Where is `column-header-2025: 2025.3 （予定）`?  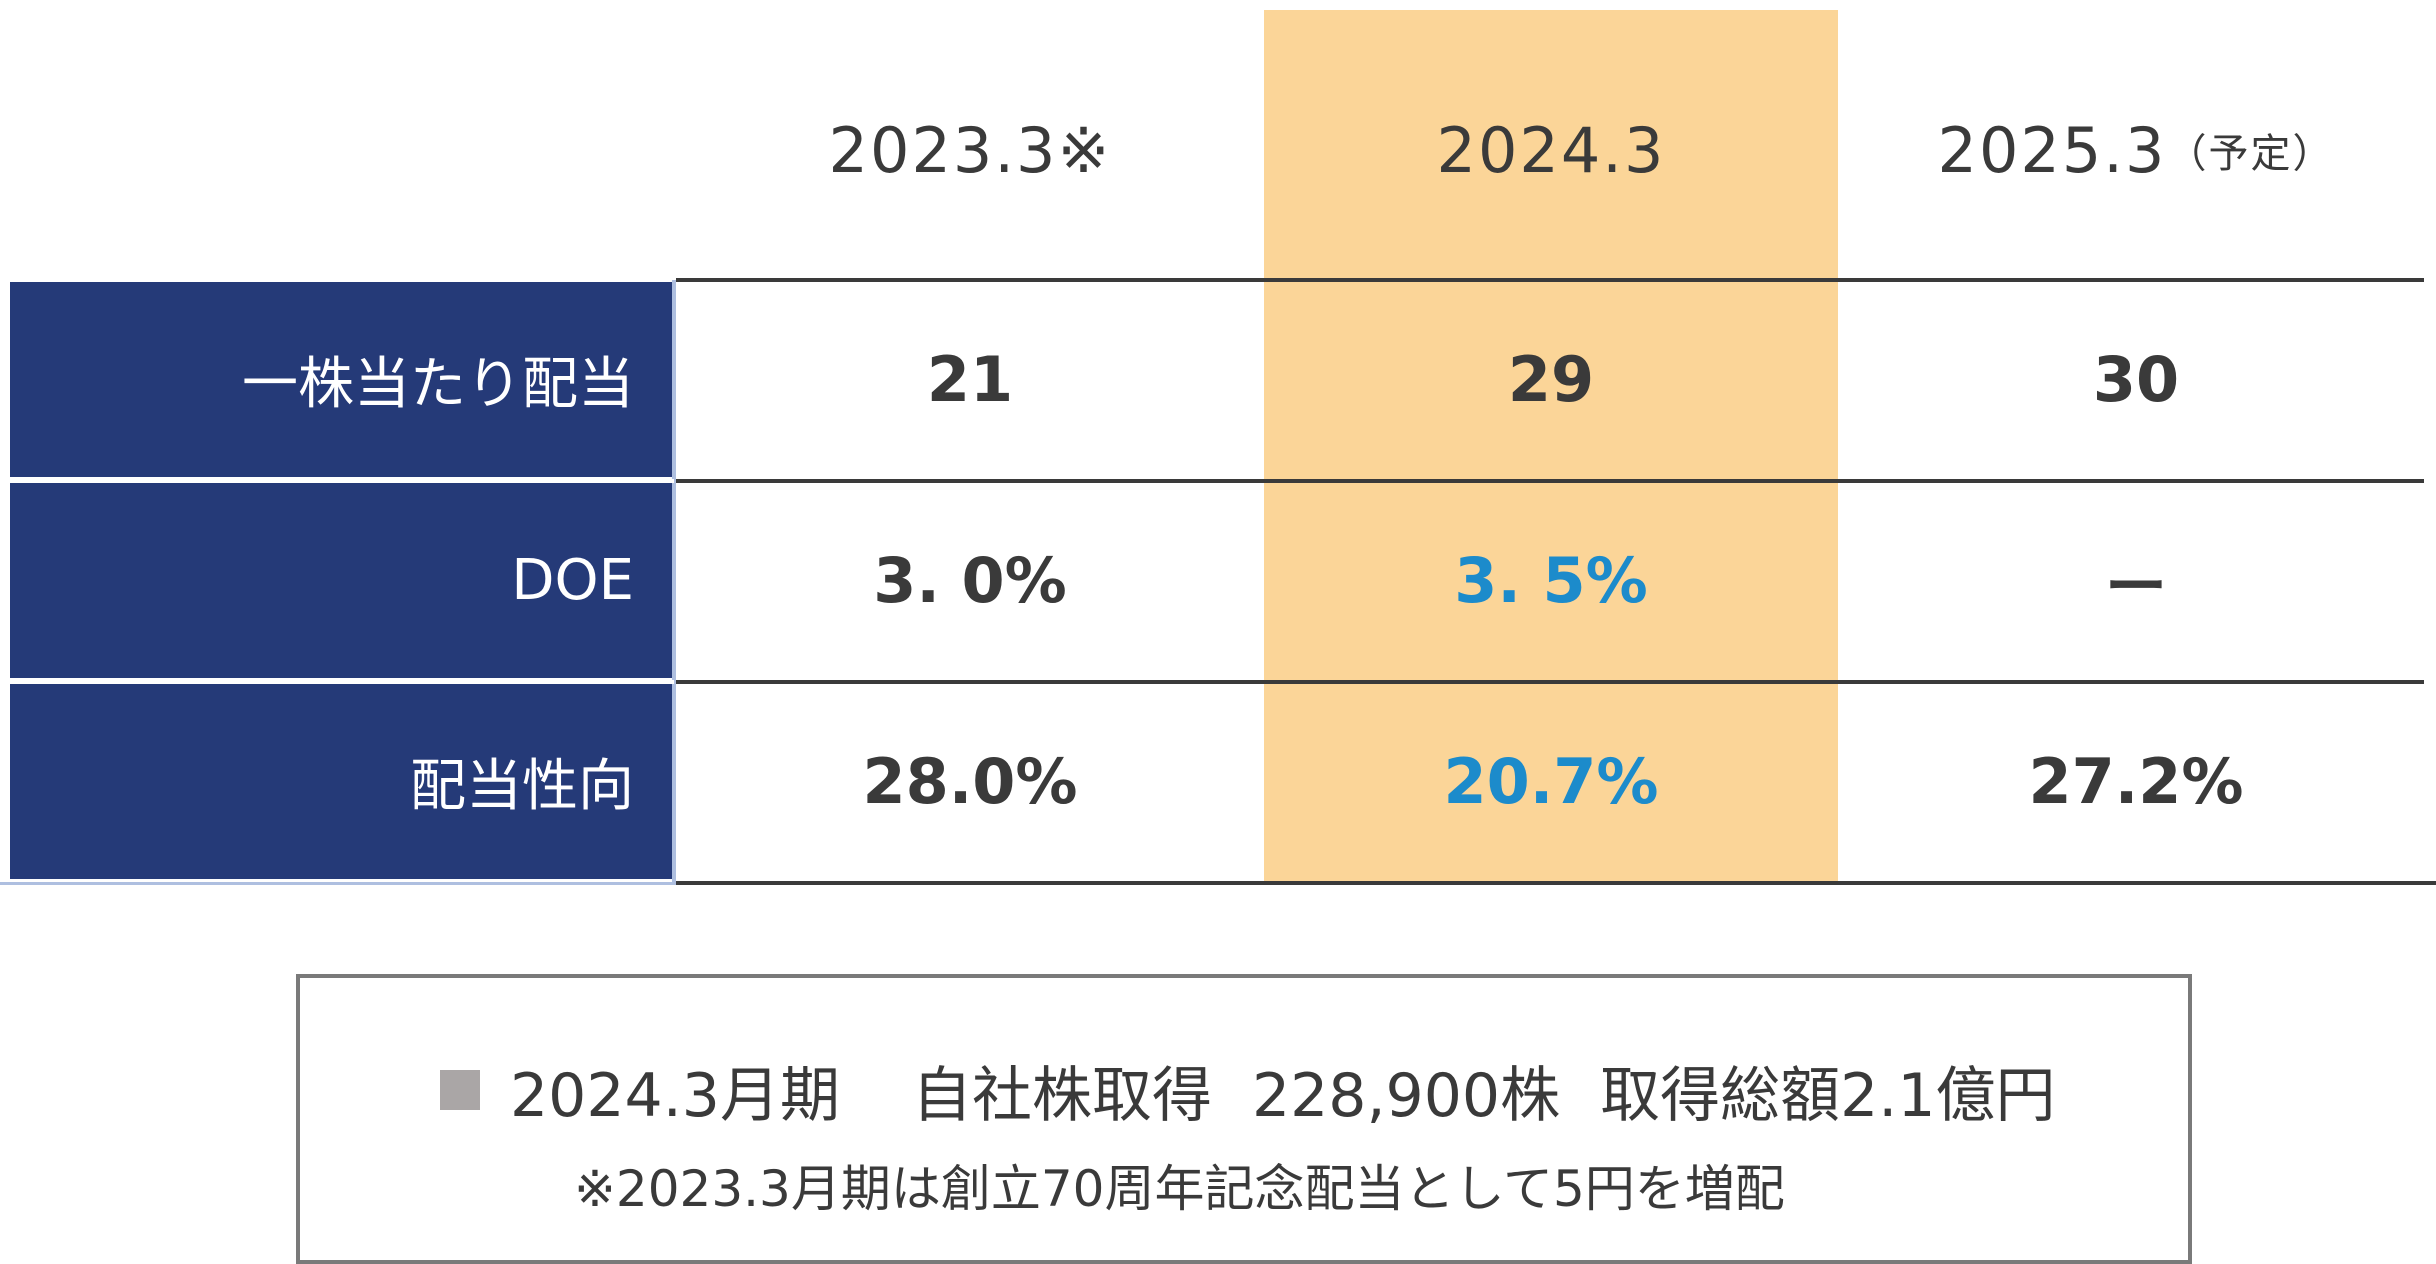 column-header-2025: 2025.3 （予定） is located at coordinates (2136, 150).